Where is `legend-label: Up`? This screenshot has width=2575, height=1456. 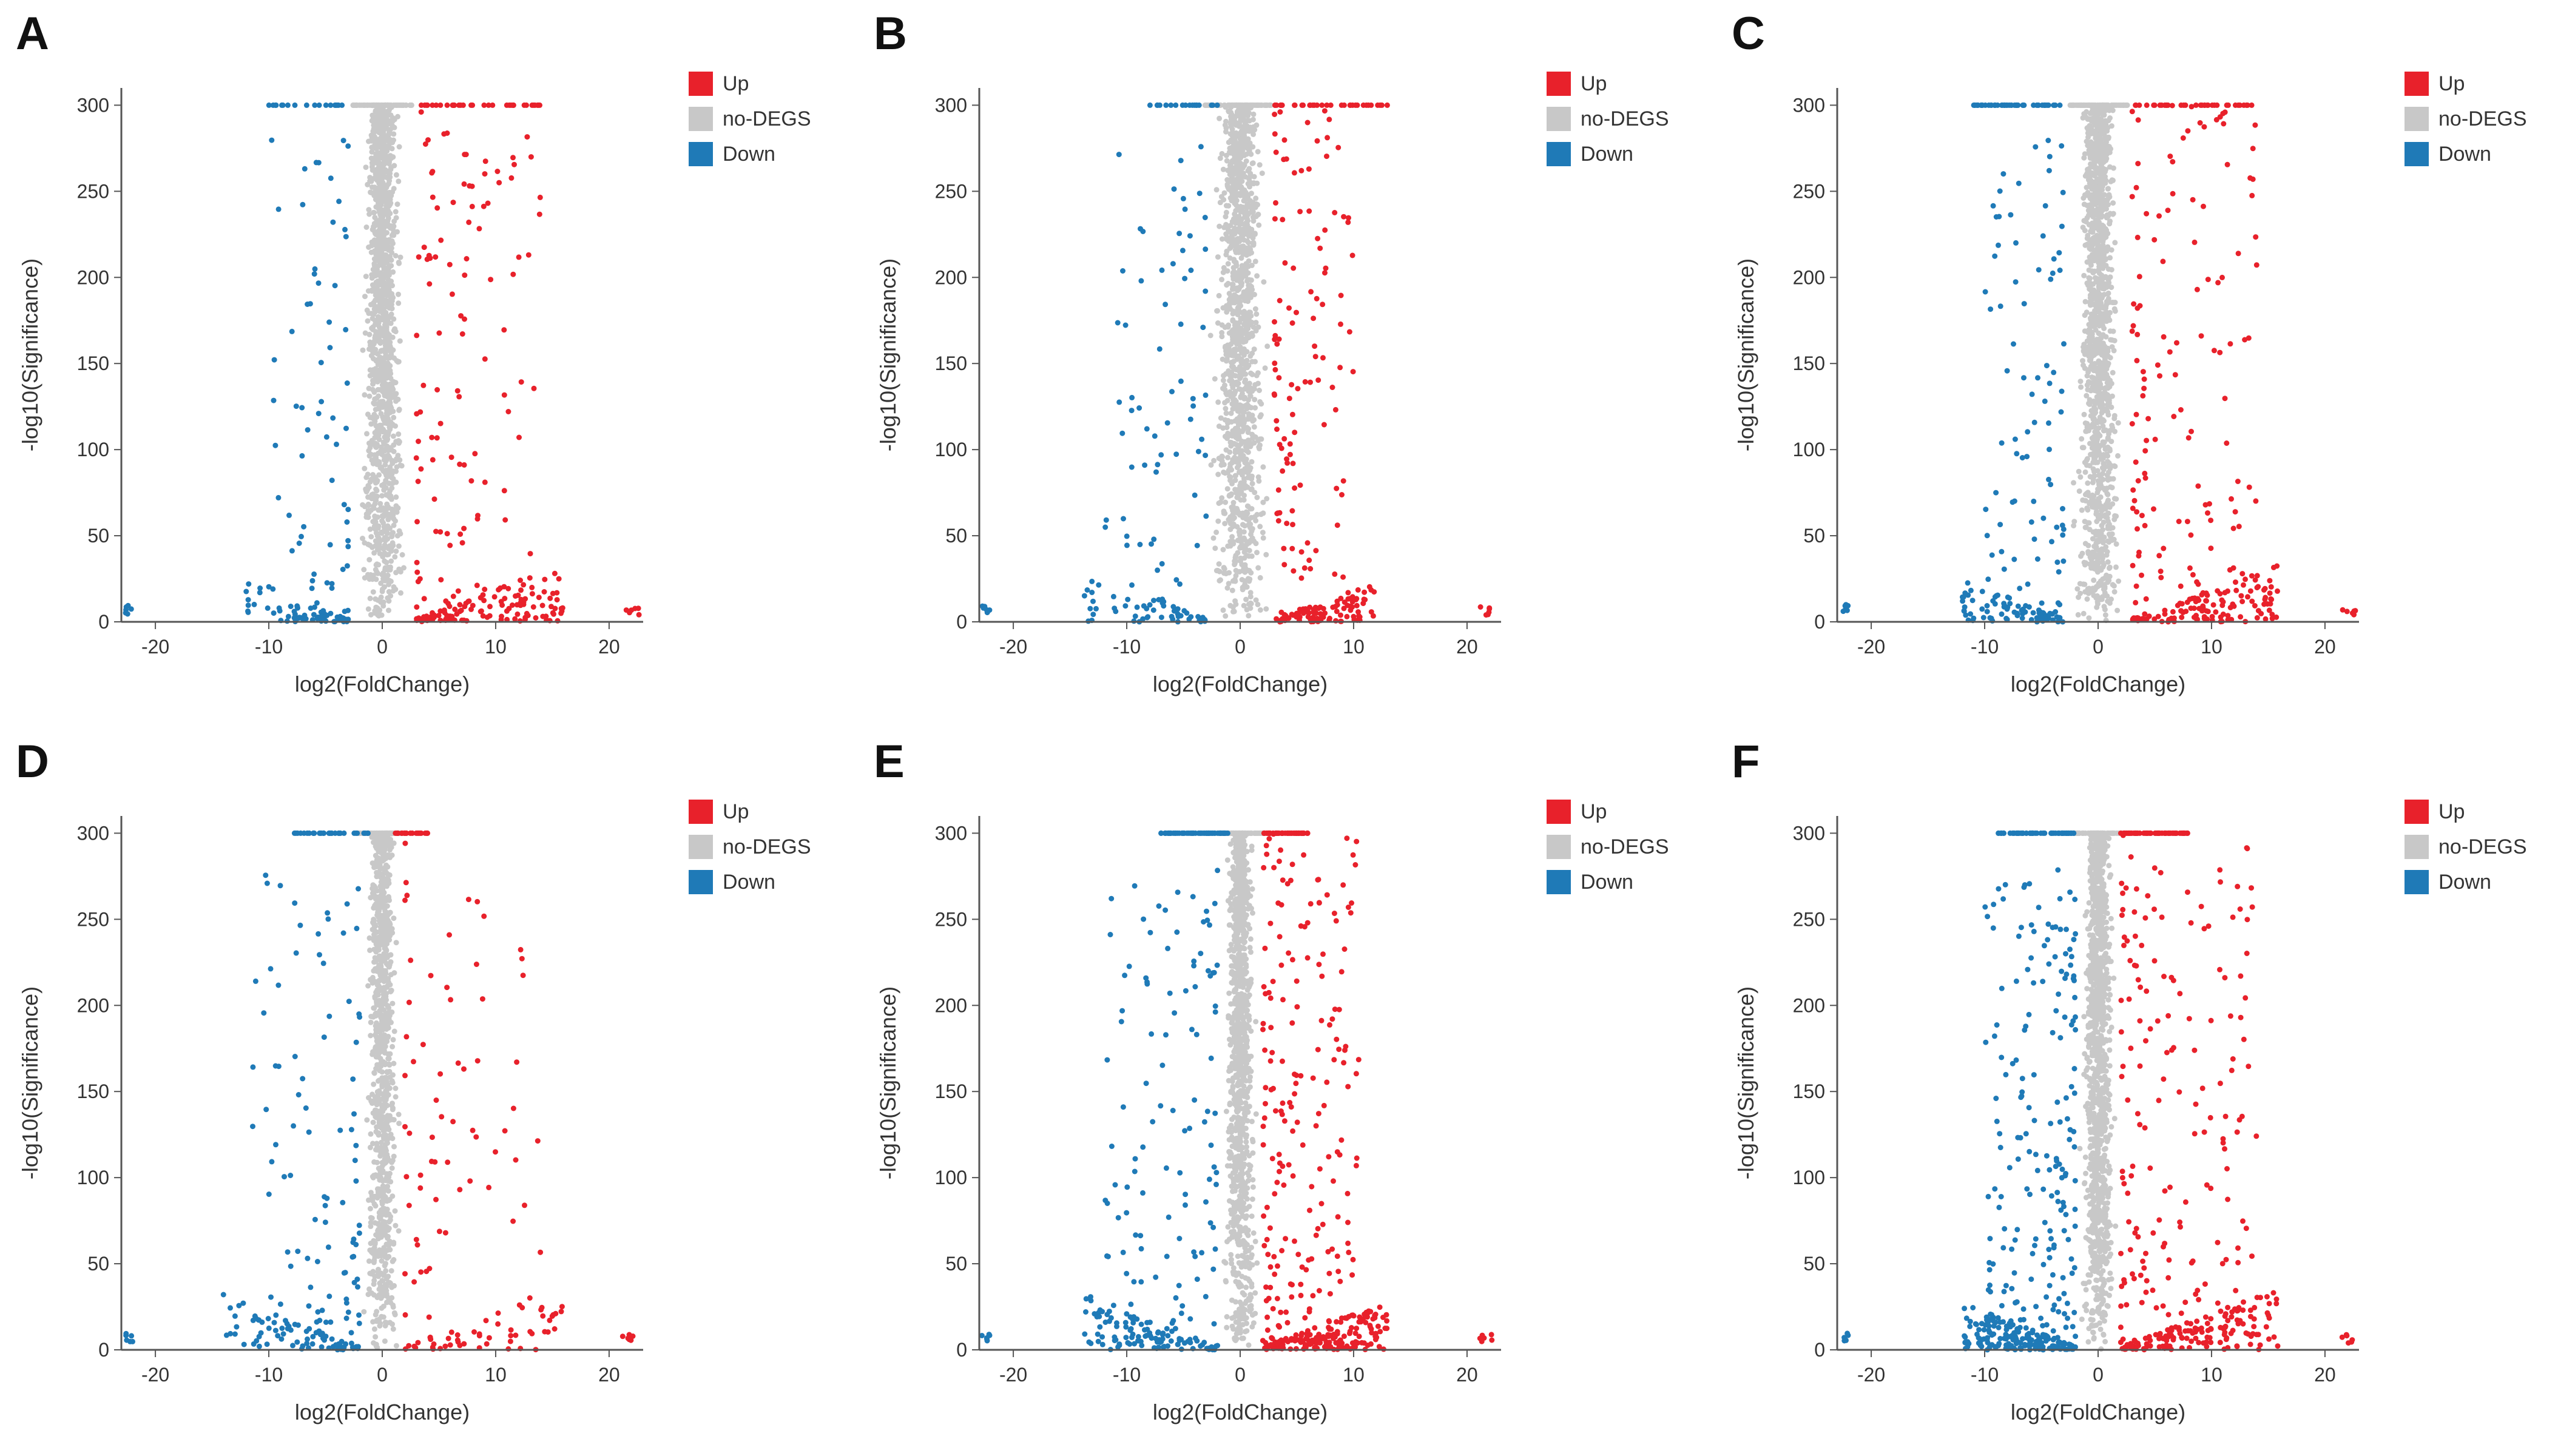
legend-label: Up is located at coordinates (736, 83).